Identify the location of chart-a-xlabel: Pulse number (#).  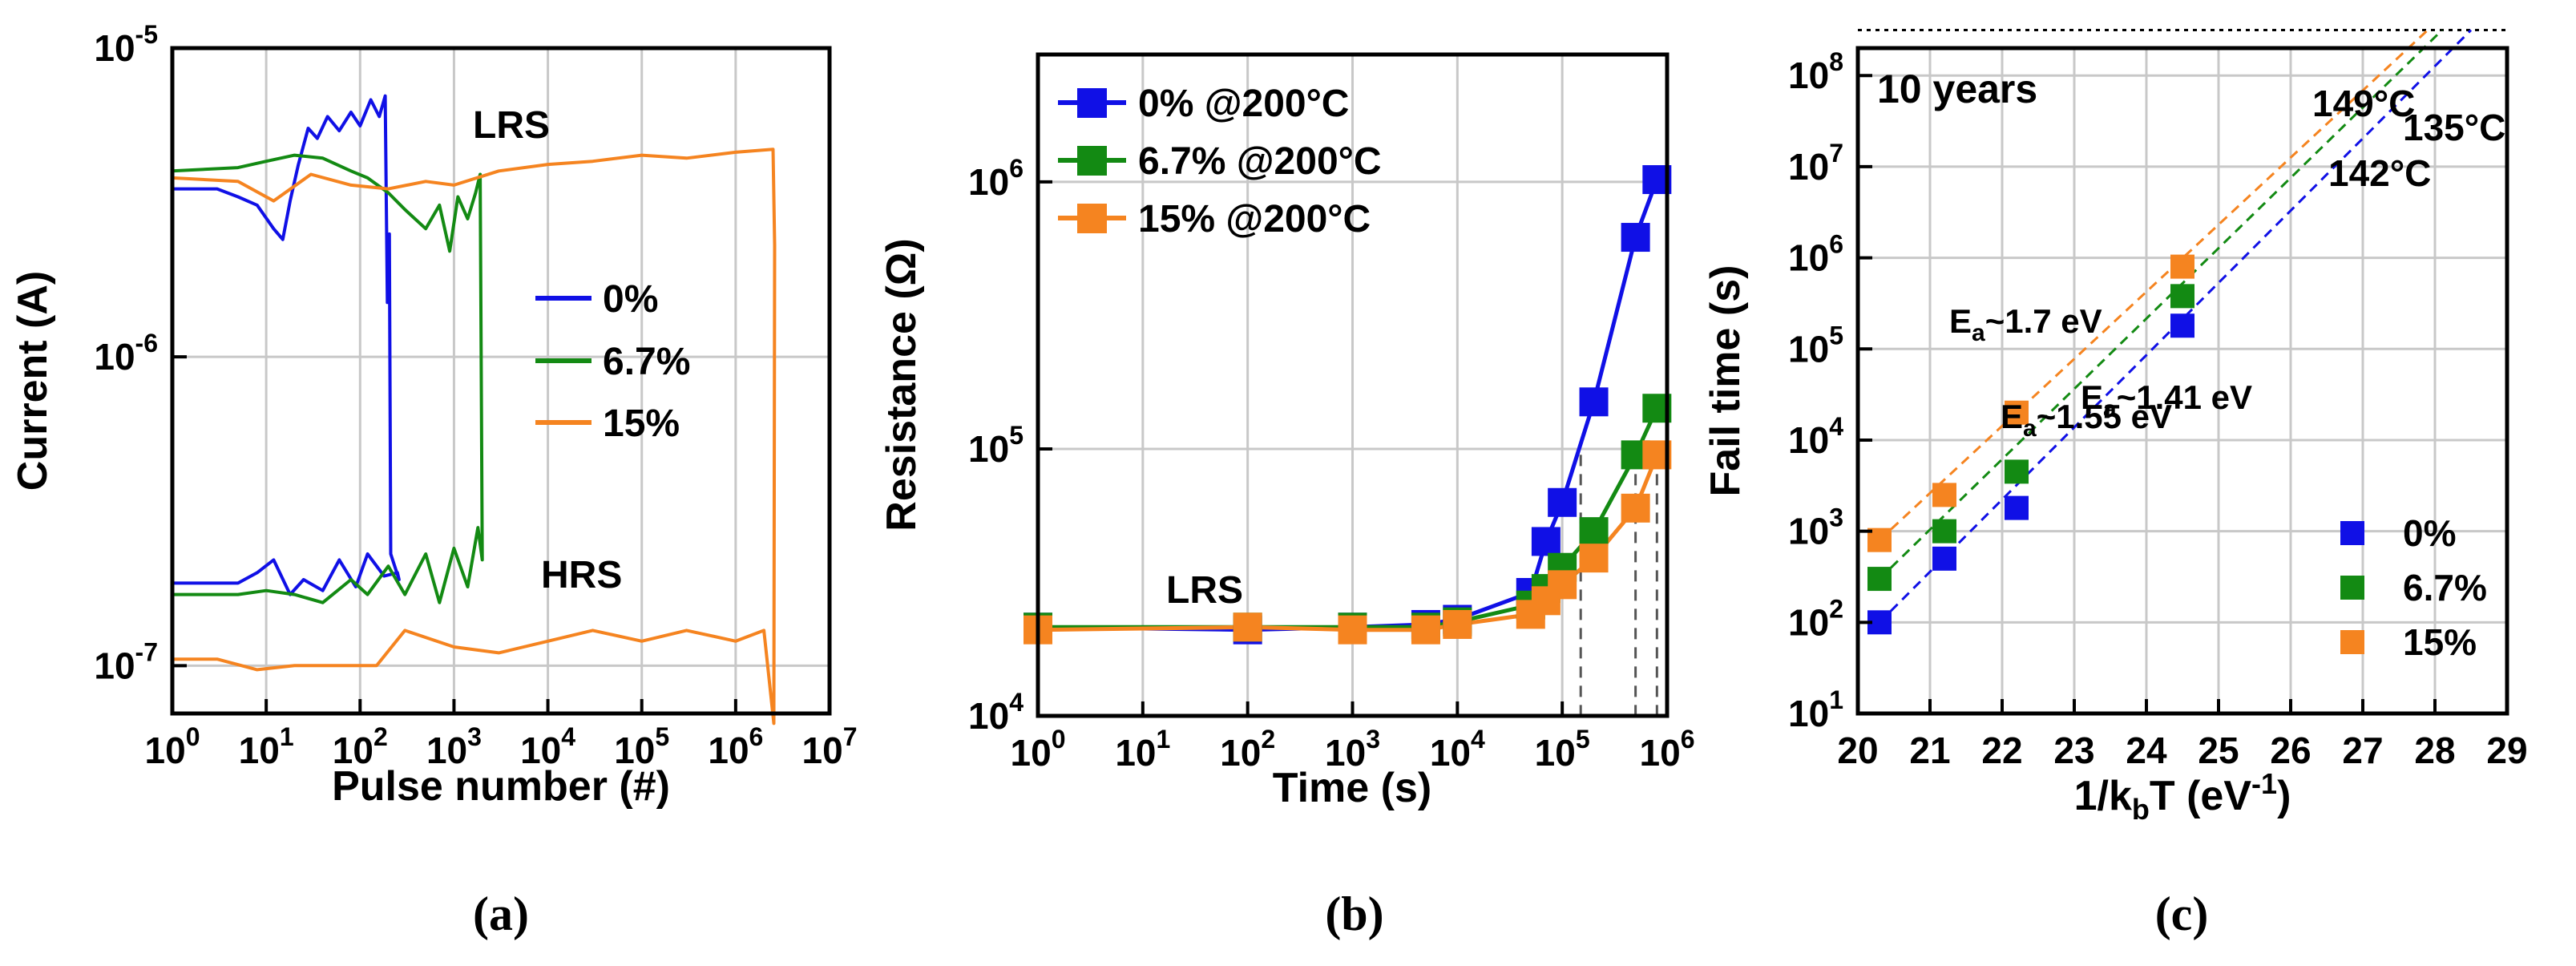
(501, 786).